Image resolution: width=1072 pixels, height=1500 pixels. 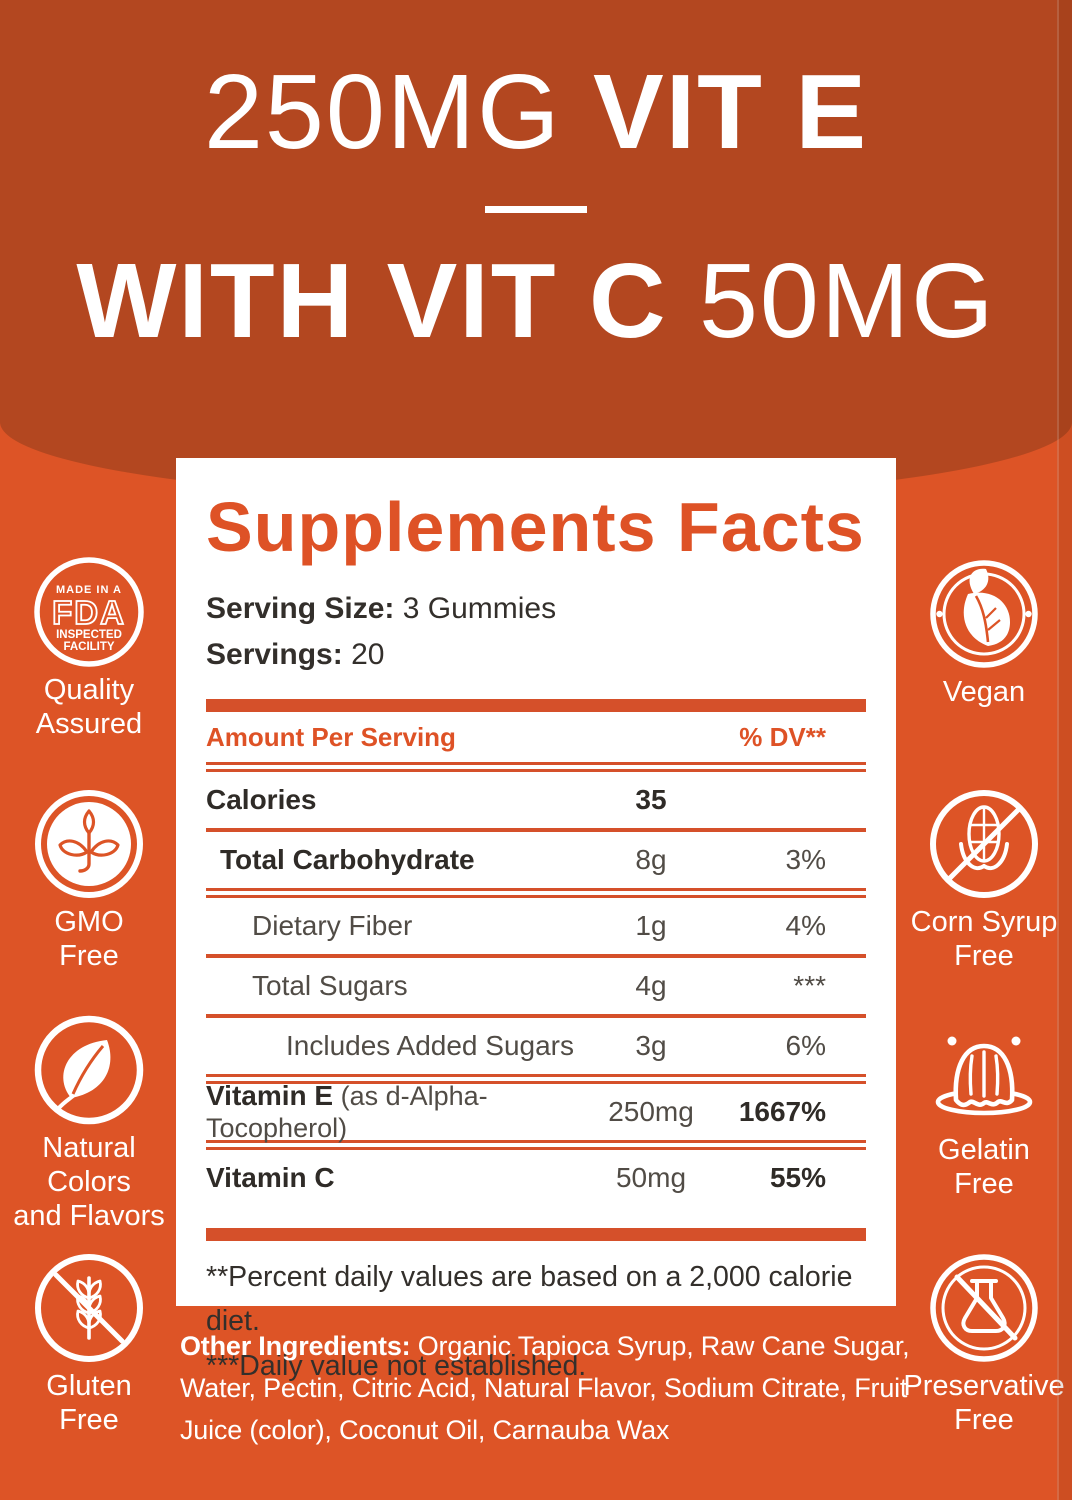 What do you see at coordinates (805, 926) in the screenshot?
I see `nutrient-dv: 4%` at bounding box center [805, 926].